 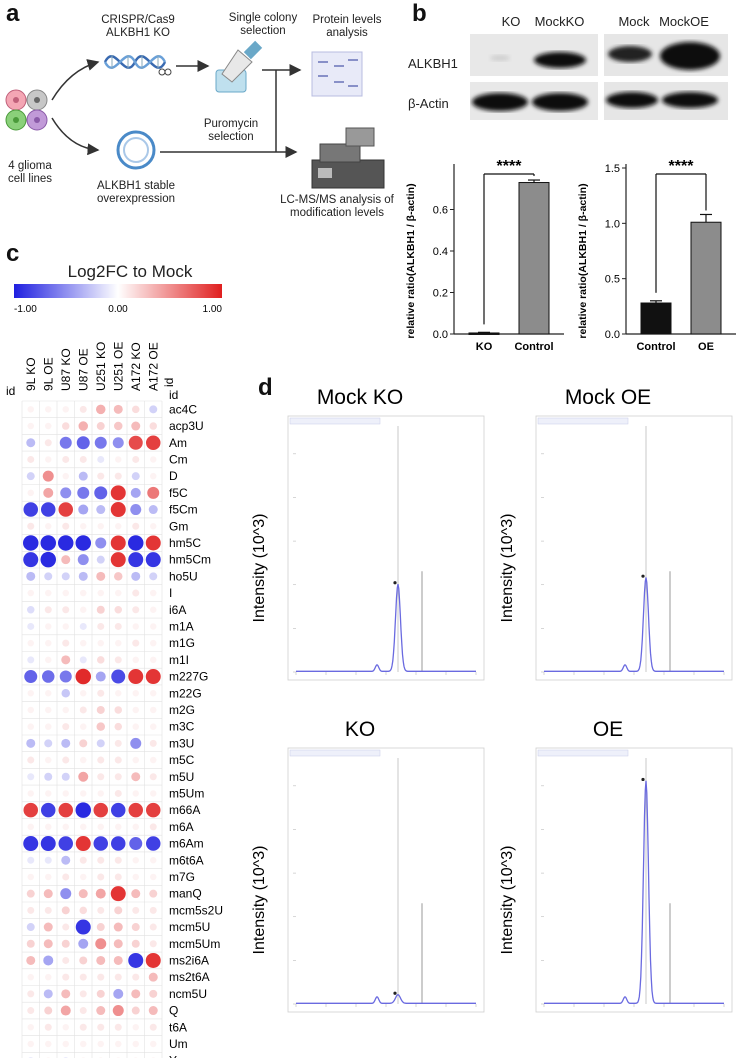 I want to click on panel-label-d: d, so click(x=265, y=387).